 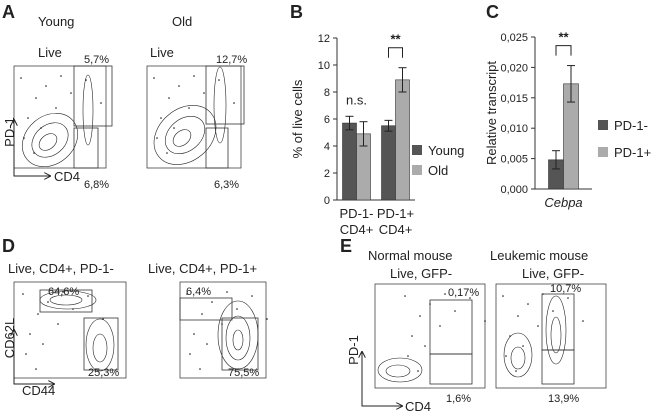 What do you see at coordinates (96, 185) in the screenshot?
I see `gate-percent: 6,8%` at bounding box center [96, 185].